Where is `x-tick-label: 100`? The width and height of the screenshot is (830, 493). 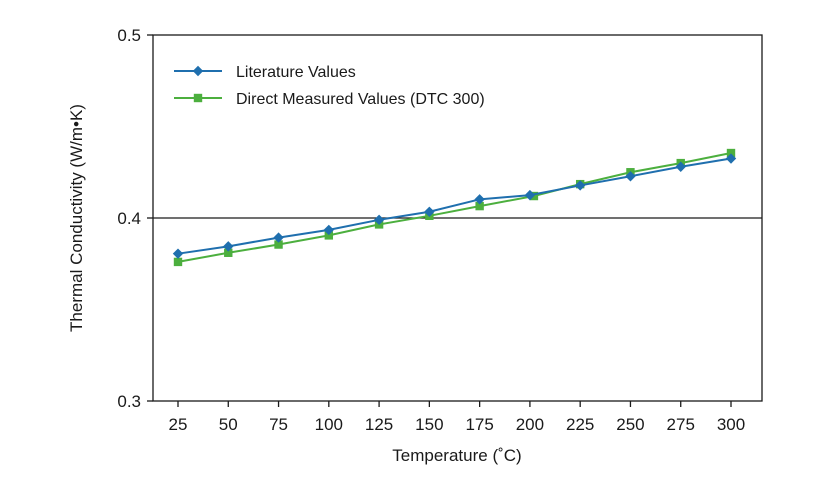
x-tick-label: 100 is located at coordinates (329, 424).